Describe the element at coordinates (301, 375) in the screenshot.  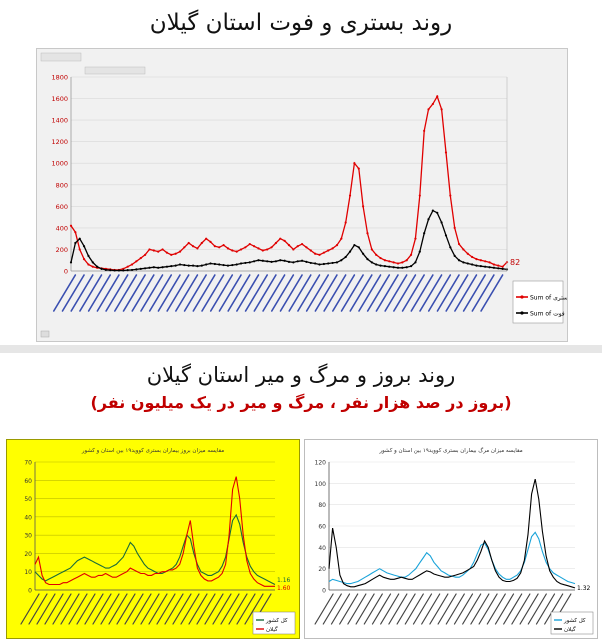
I see `chart-title-incidence: روند بروز و مرگ و میر استان گیلان` at that location.